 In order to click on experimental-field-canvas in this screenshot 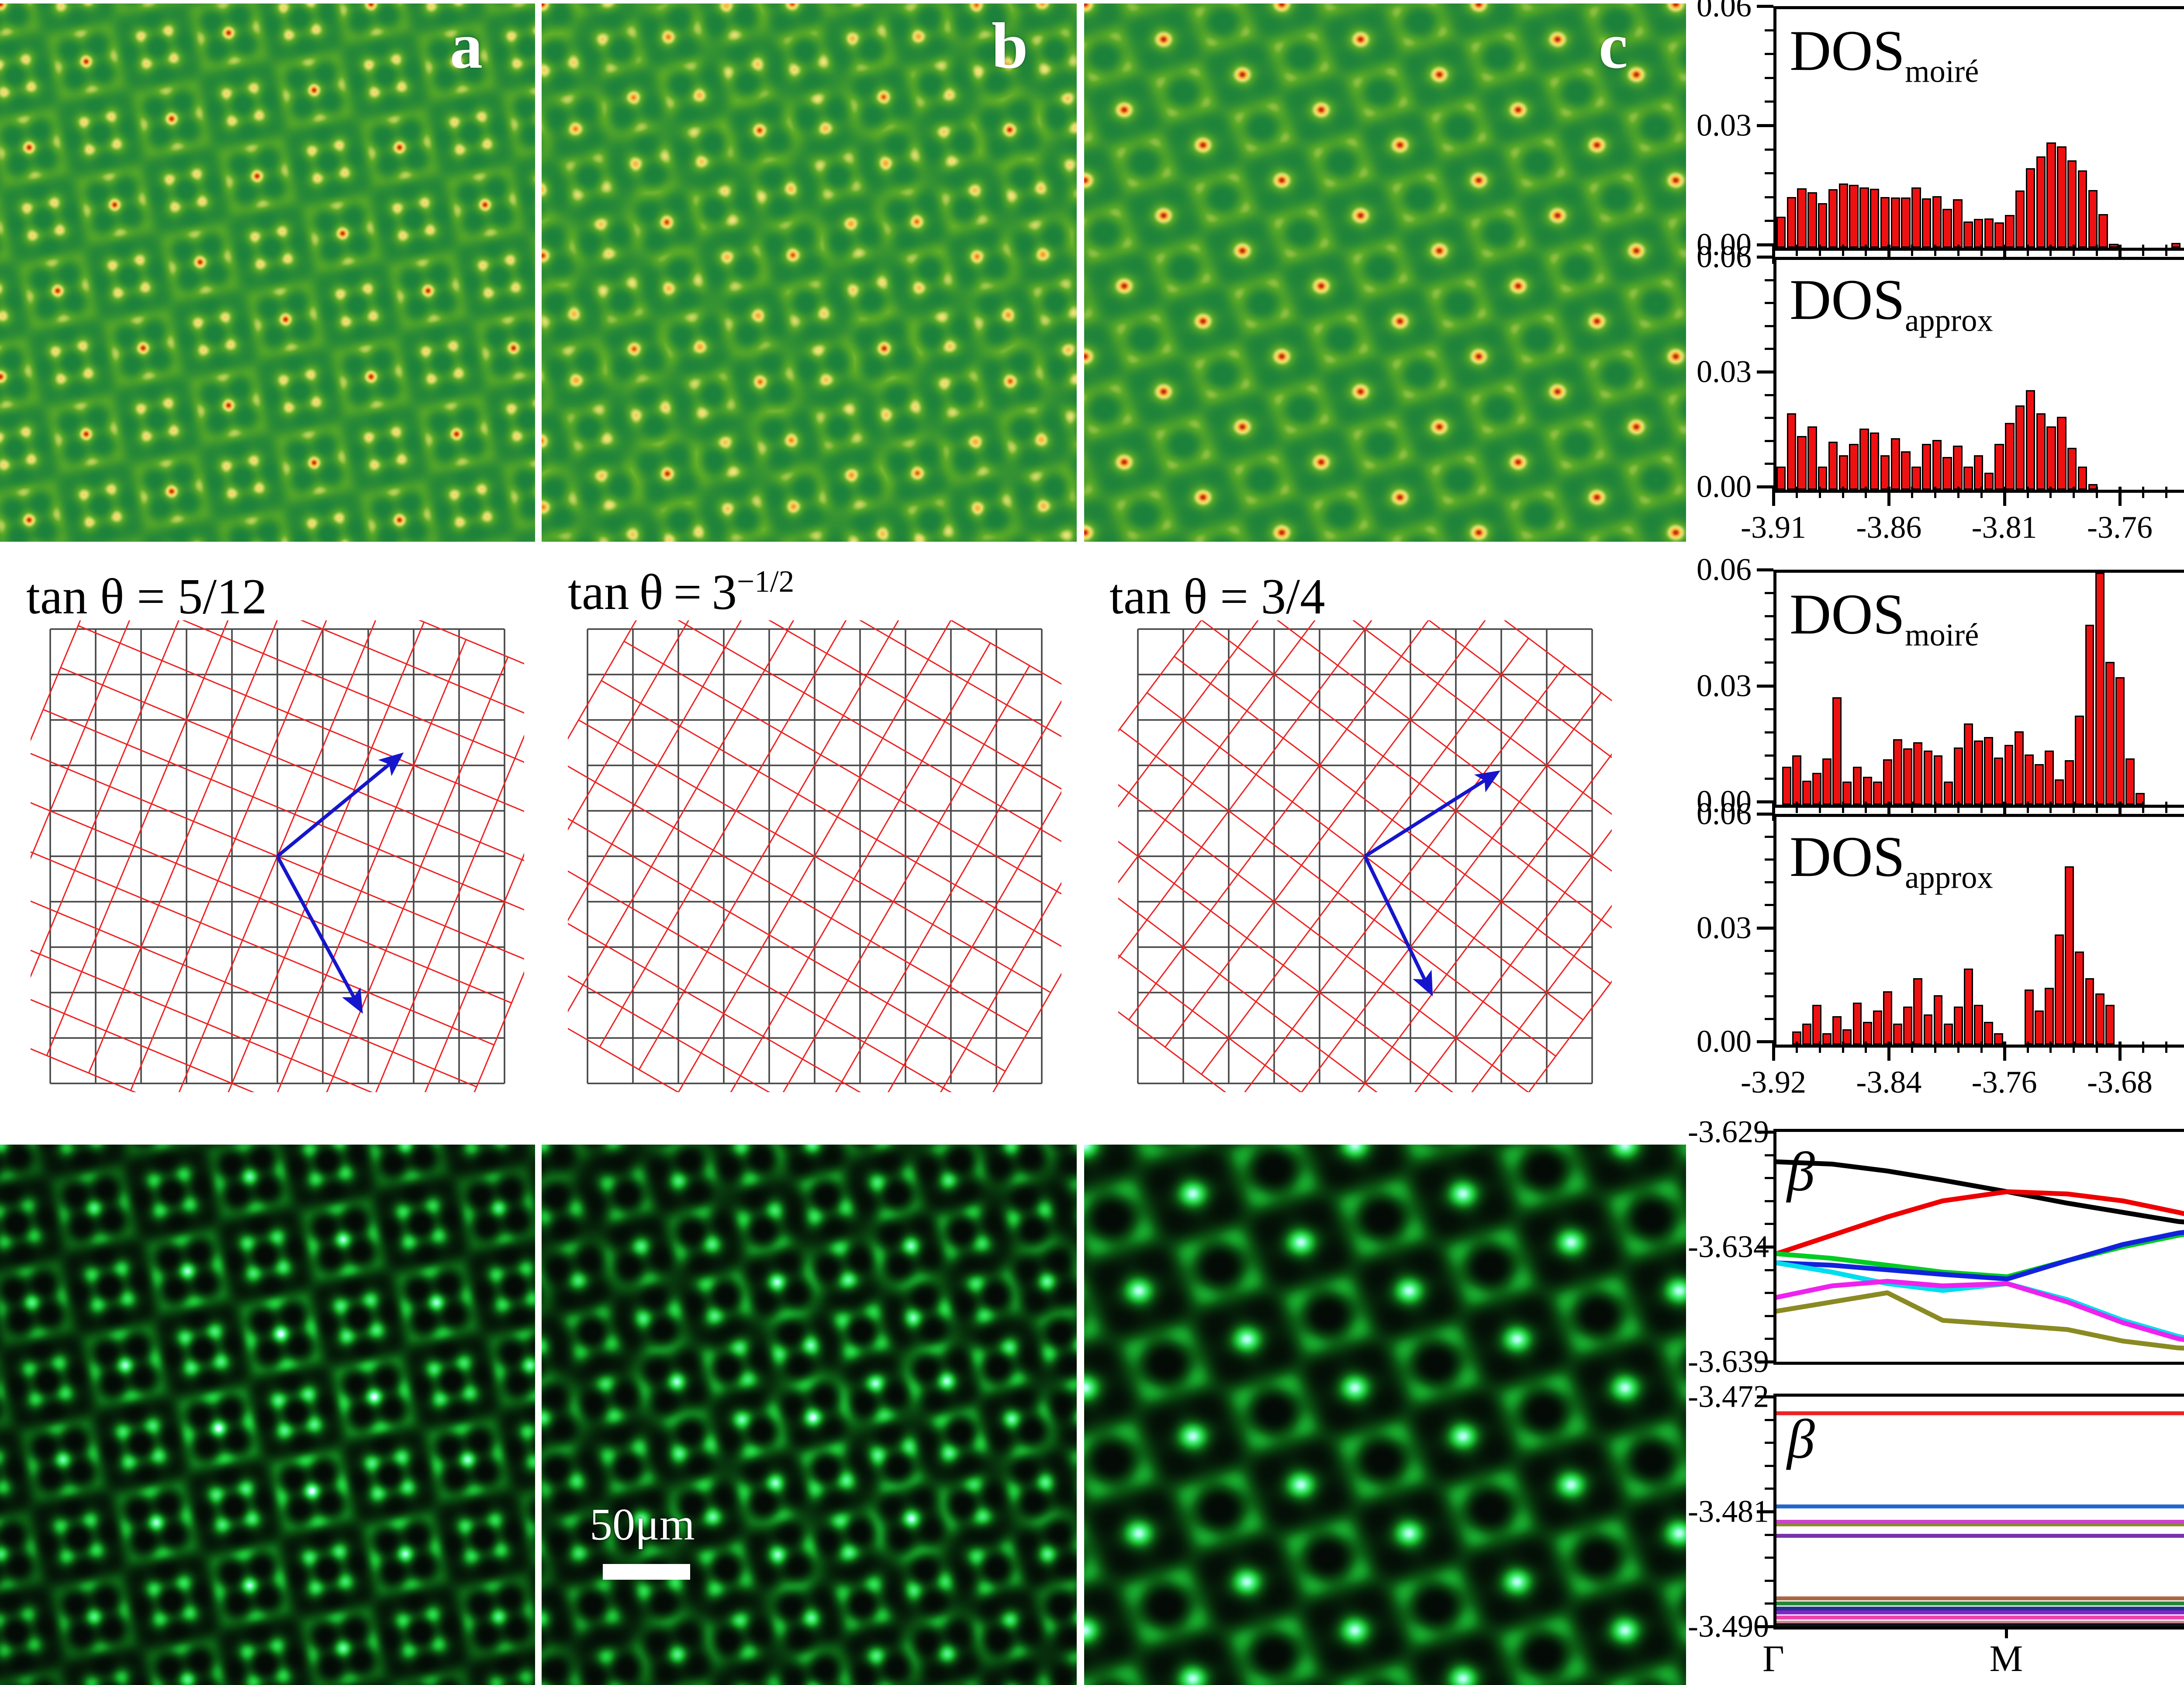, I will do `click(809, 1415)`.